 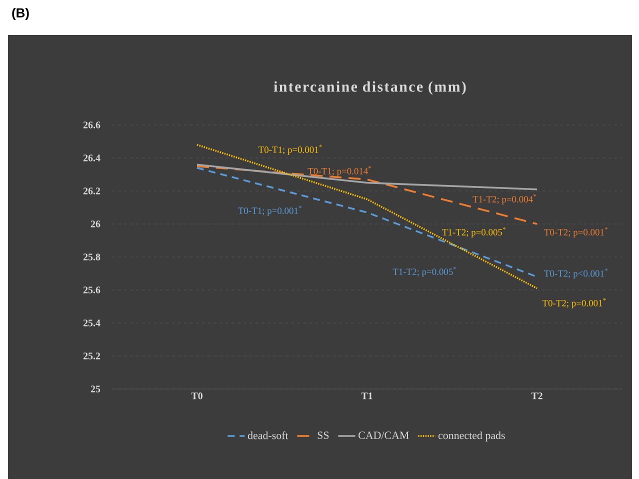 What do you see at coordinates (504, 199) in the screenshot?
I see `annotation: T1-T2; p=0.004$^{*}$` at bounding box center [504, 199].